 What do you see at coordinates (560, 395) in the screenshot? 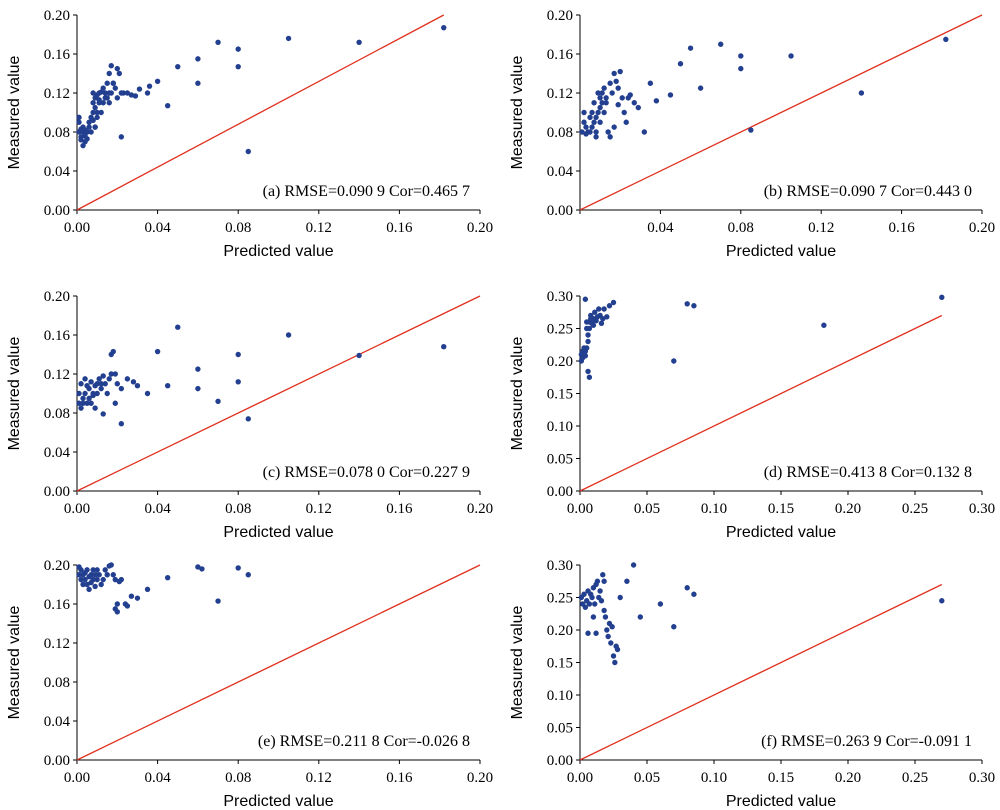
I see `y-tick-label: 0.15` at bounding box center [560, 395].